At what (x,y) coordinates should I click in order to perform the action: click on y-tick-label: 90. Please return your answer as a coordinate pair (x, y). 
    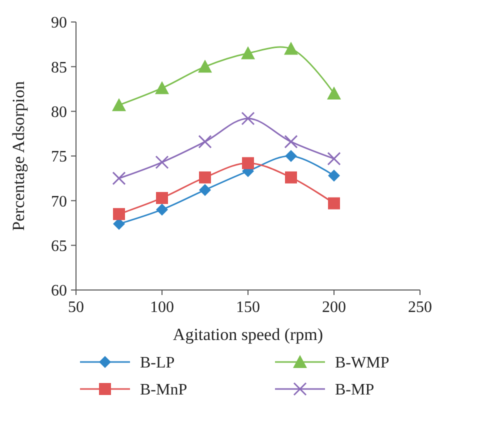
    Looking at the image, I should click on (59, 23).